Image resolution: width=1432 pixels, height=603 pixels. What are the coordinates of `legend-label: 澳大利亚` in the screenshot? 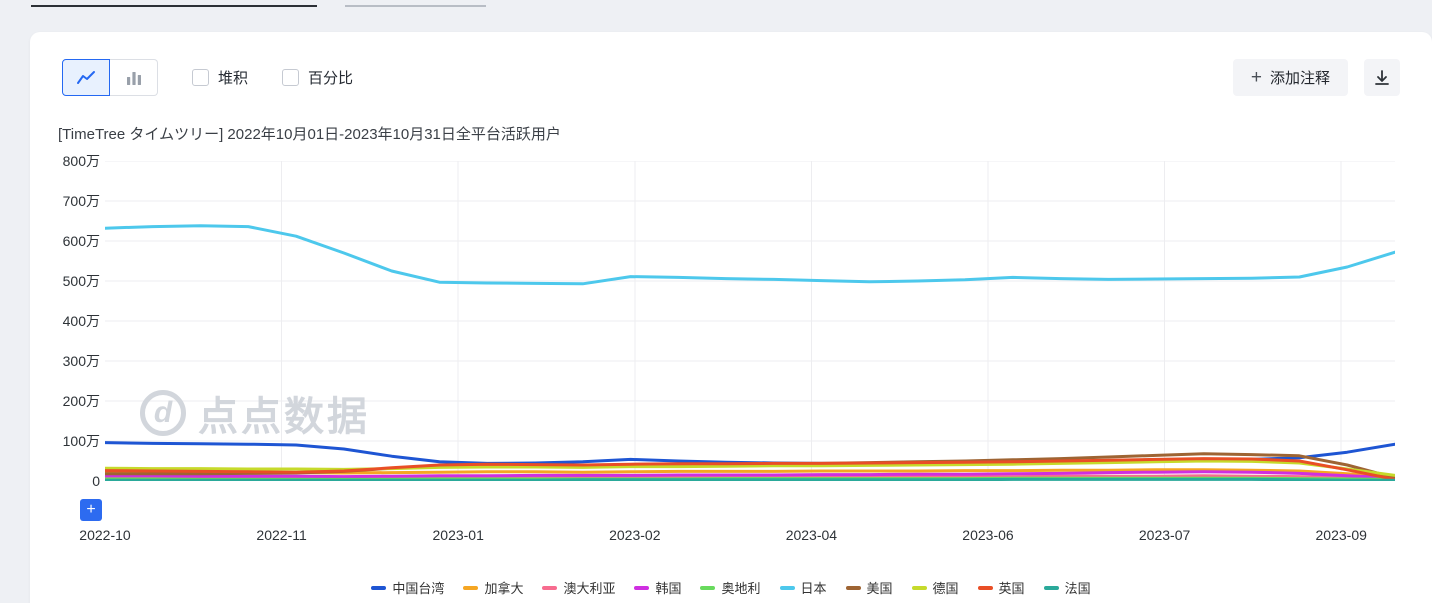 It's located at (589, 588).